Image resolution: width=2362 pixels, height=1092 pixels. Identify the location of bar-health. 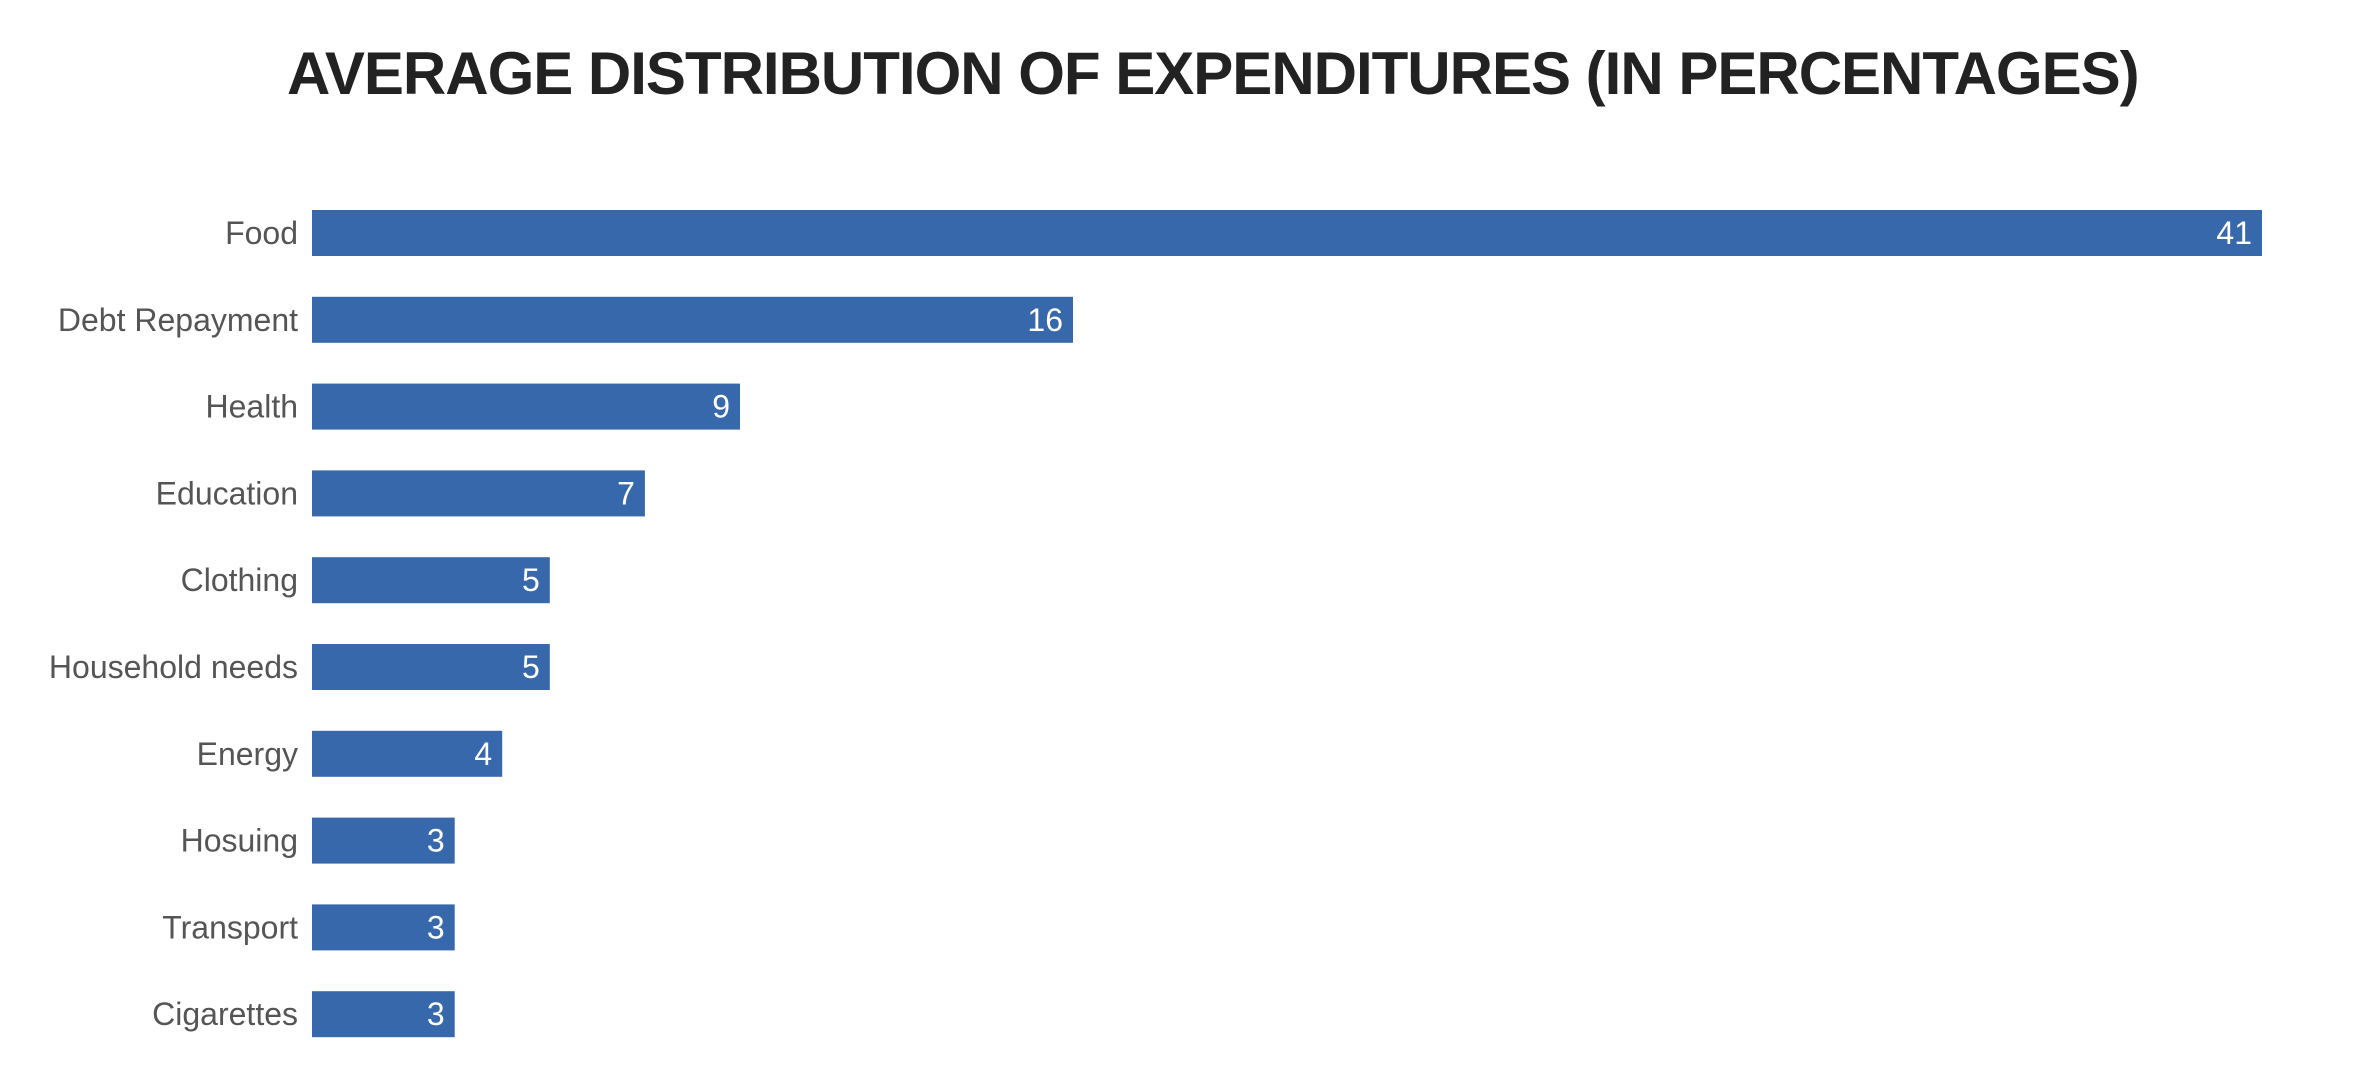
(526, 406).